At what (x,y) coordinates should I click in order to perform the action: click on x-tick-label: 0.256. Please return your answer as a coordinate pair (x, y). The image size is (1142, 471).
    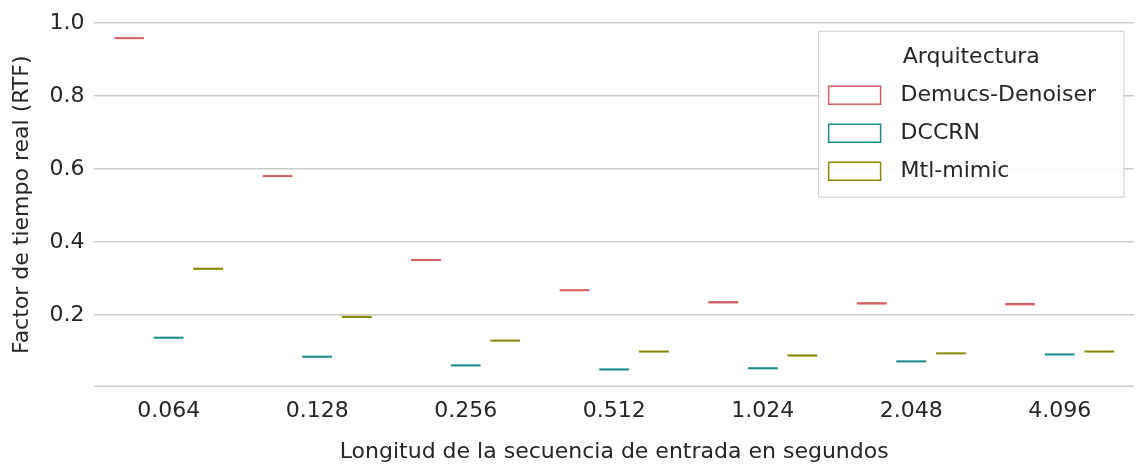
    Looking at the image, I should click on (466, 410).